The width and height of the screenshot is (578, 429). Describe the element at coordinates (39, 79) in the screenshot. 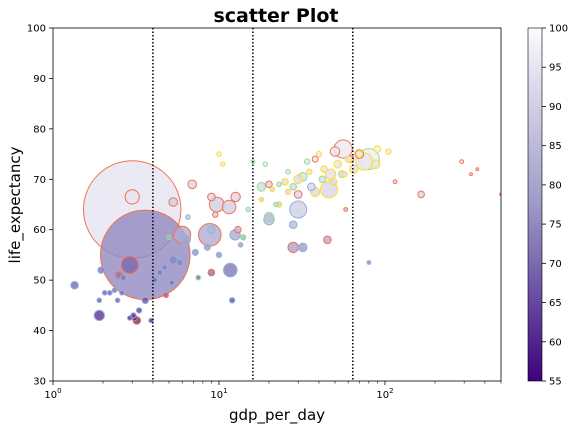

I see `y-tick-label-6: 90` at that location.